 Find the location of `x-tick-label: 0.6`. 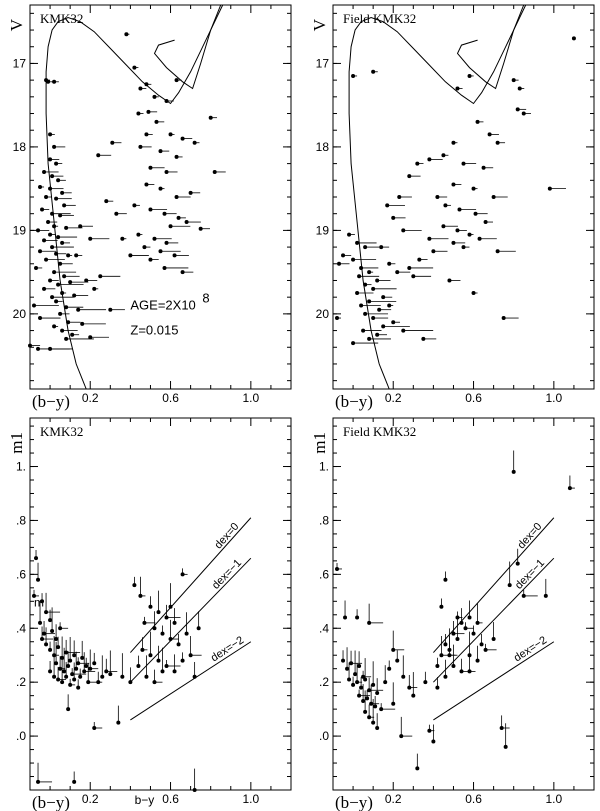

x-tick-label: 0.6 is located at coordinates (473, 799).